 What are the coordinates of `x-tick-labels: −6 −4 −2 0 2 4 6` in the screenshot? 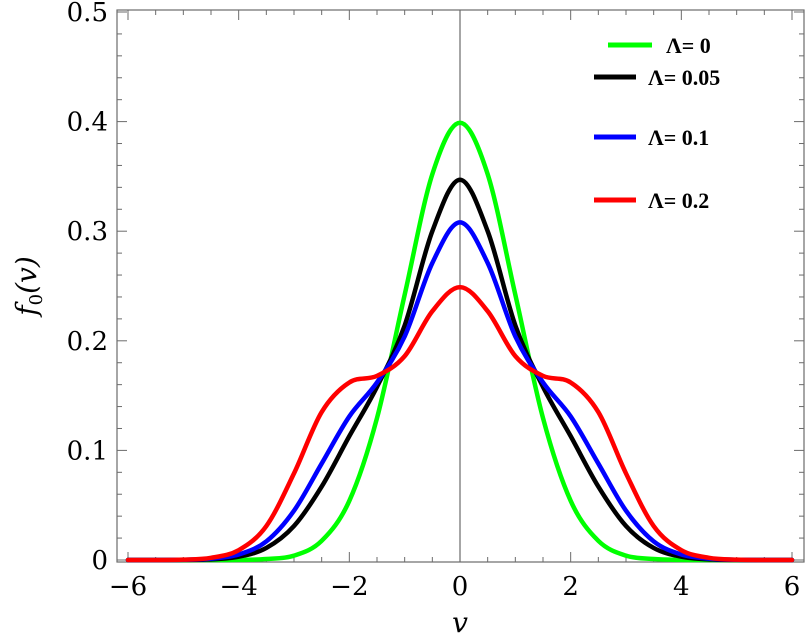 It's located at (454, 587).